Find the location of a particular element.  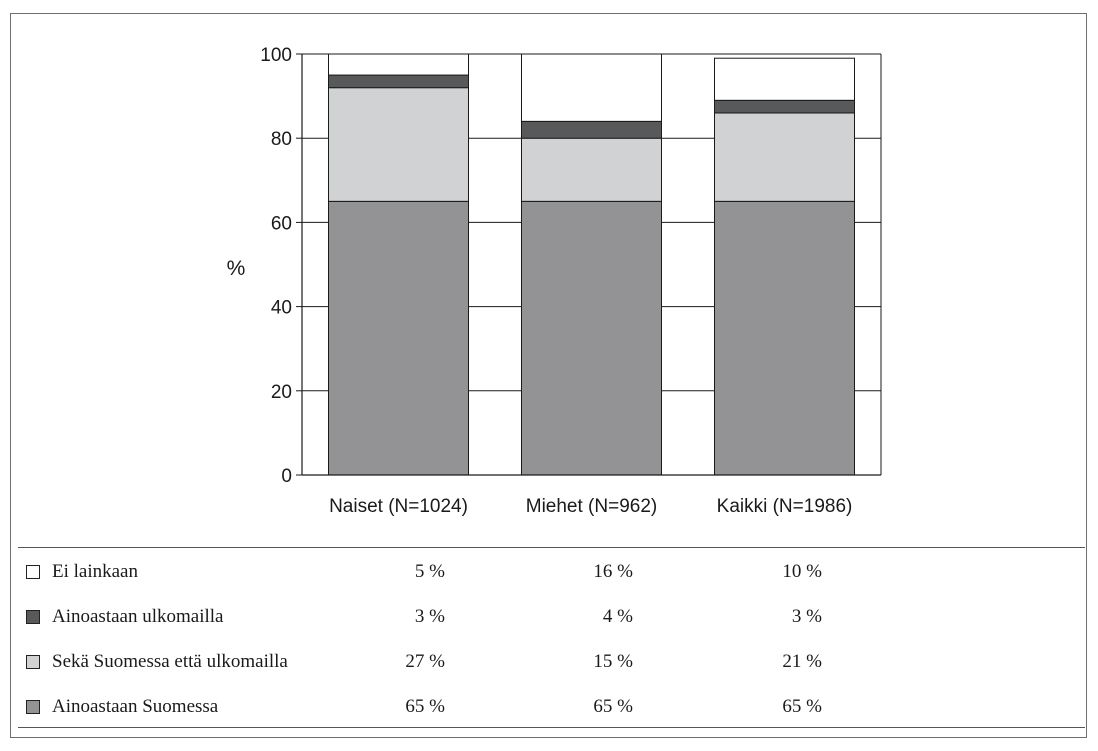

table-row: Ainoastaan Suomessa 65 % 65 % 65 % is located at coordinates (470, 709).